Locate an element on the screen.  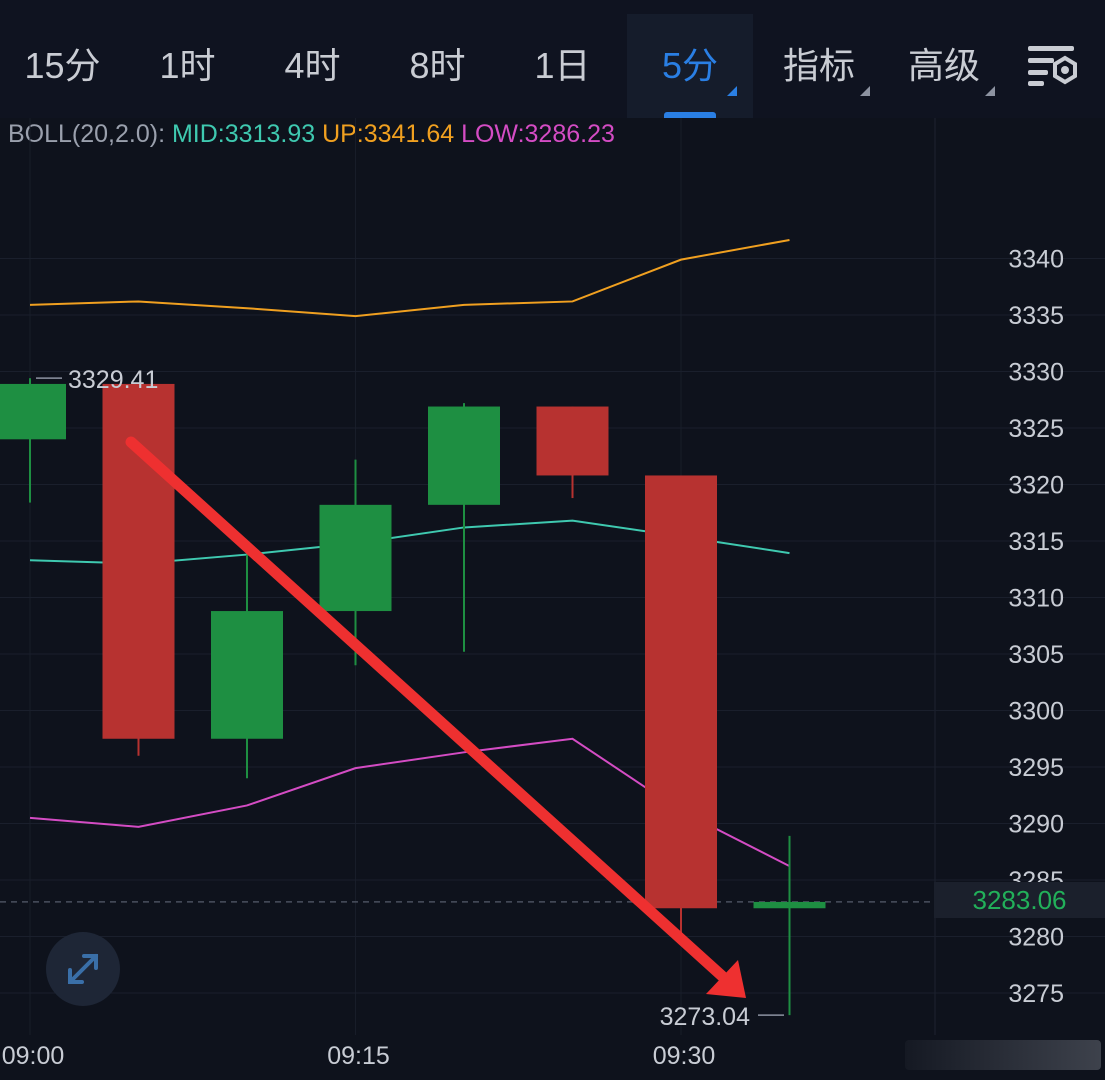
tab-8h: 8时 is located at coordinates (437, 66).